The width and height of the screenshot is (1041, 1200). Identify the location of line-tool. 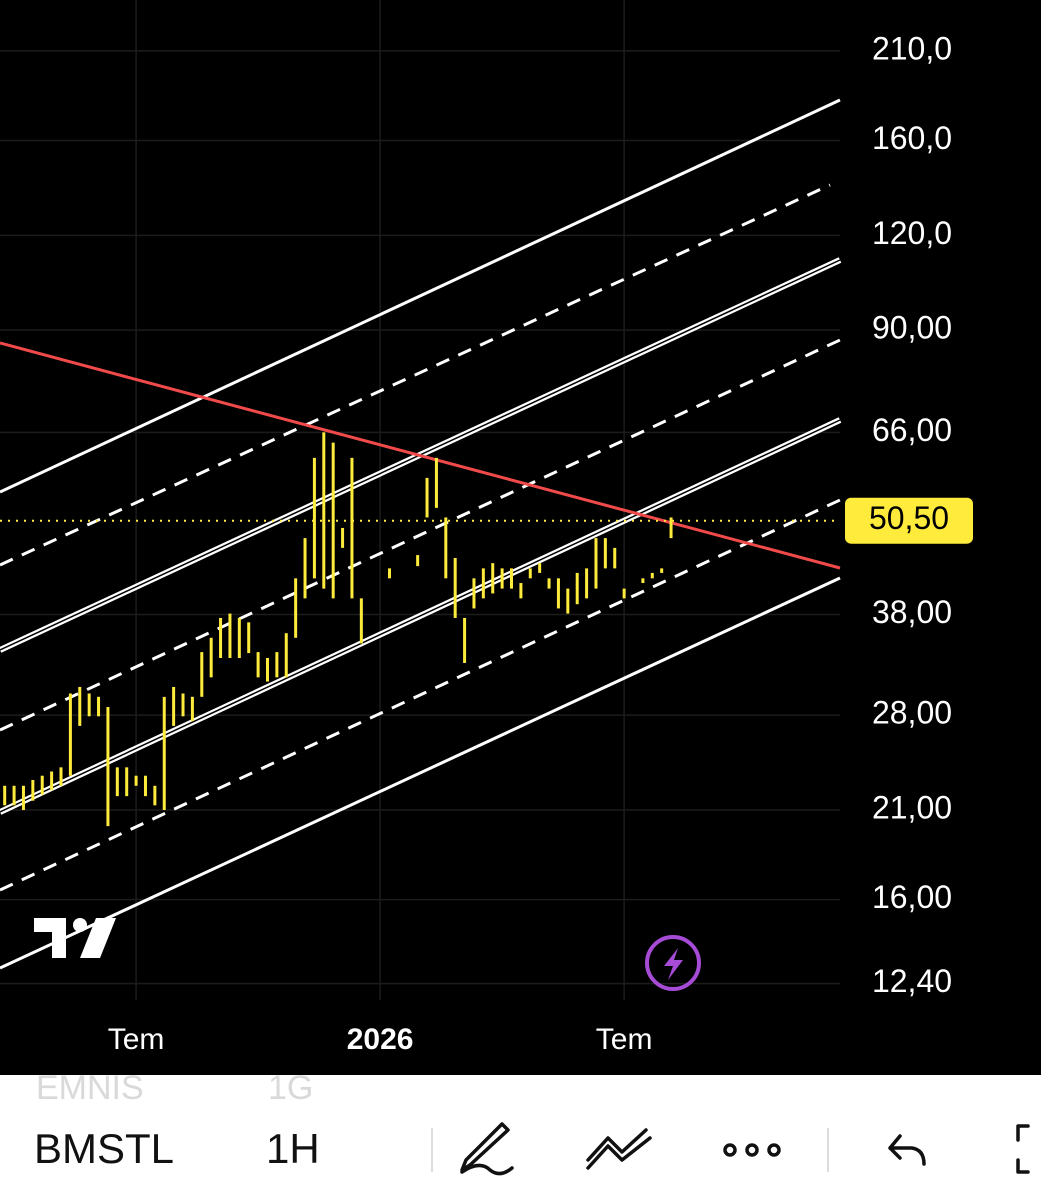
(619, 1149).